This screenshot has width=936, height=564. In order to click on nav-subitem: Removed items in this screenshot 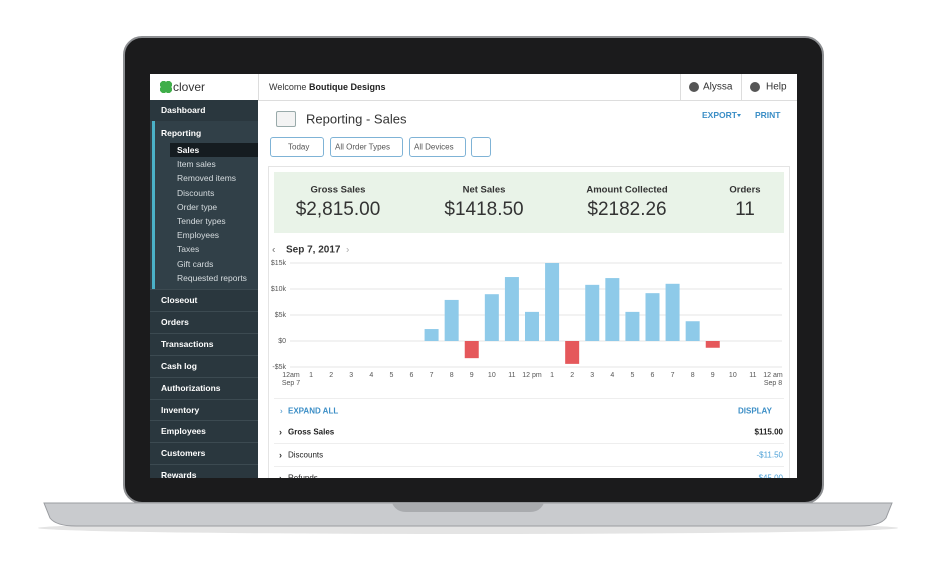, I will do `click(207, 178)`.